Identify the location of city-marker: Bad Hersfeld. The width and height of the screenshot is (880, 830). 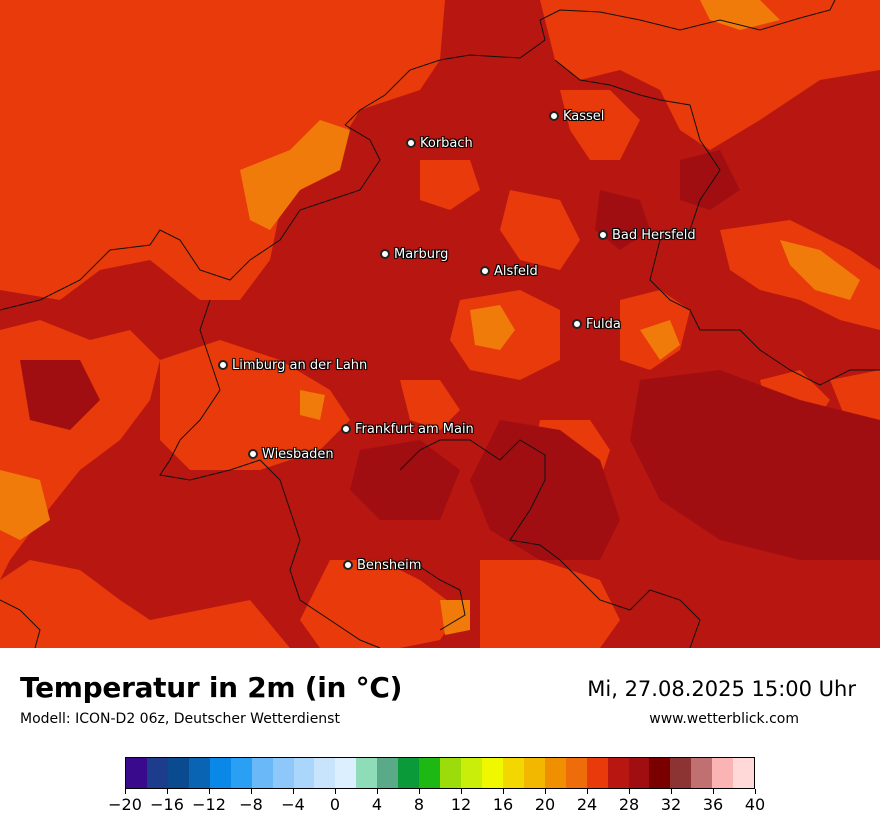
(647, 235).